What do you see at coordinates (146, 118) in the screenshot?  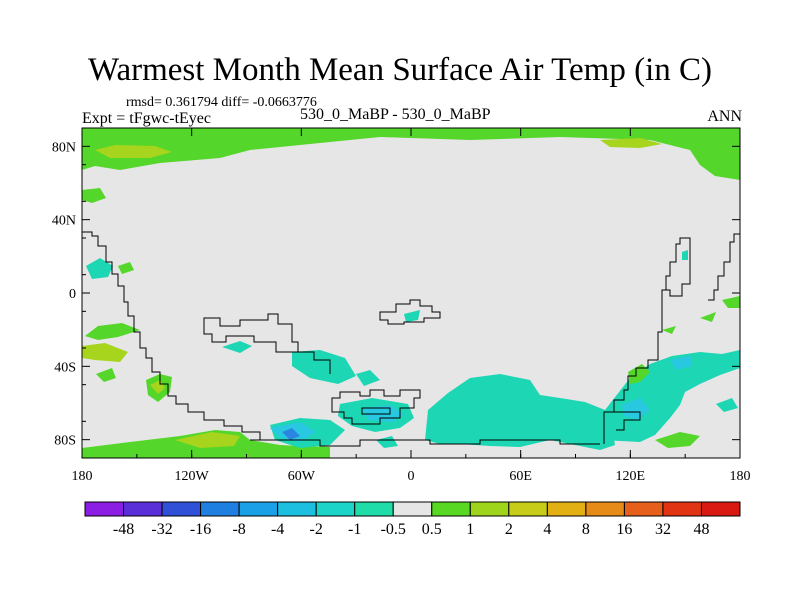 I see `experiment-label: Expt = tFgwc-tEyec` at bounding box center [146, 118].